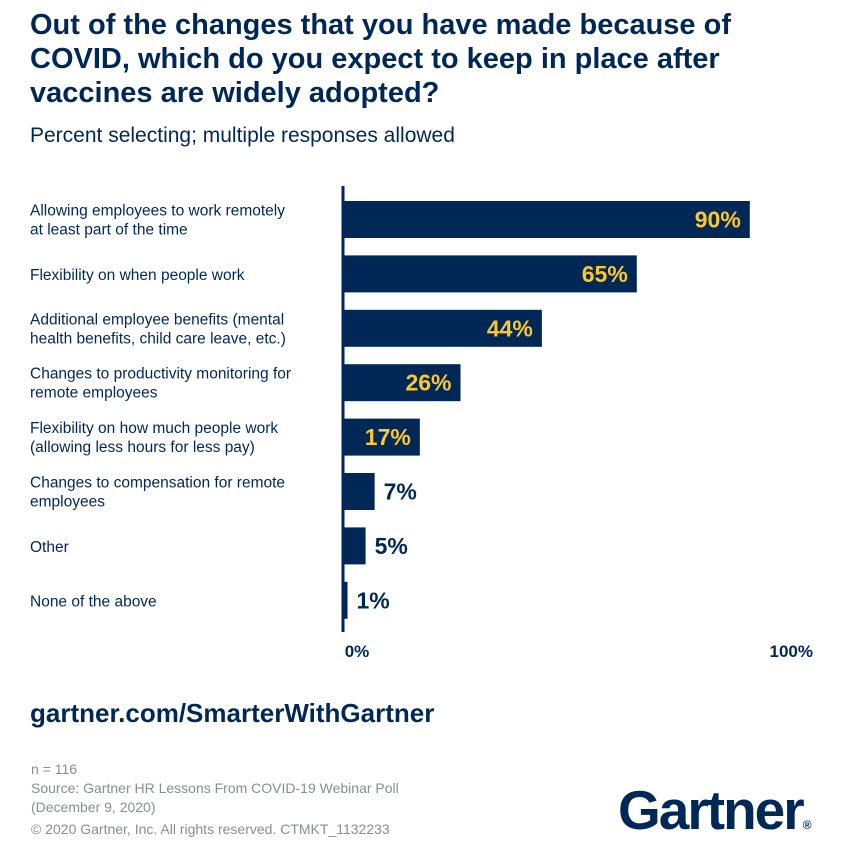 Image resolution: width=850 pixels, height=852 pixels. I want to click on data-label: 65%, so click(605, 274).